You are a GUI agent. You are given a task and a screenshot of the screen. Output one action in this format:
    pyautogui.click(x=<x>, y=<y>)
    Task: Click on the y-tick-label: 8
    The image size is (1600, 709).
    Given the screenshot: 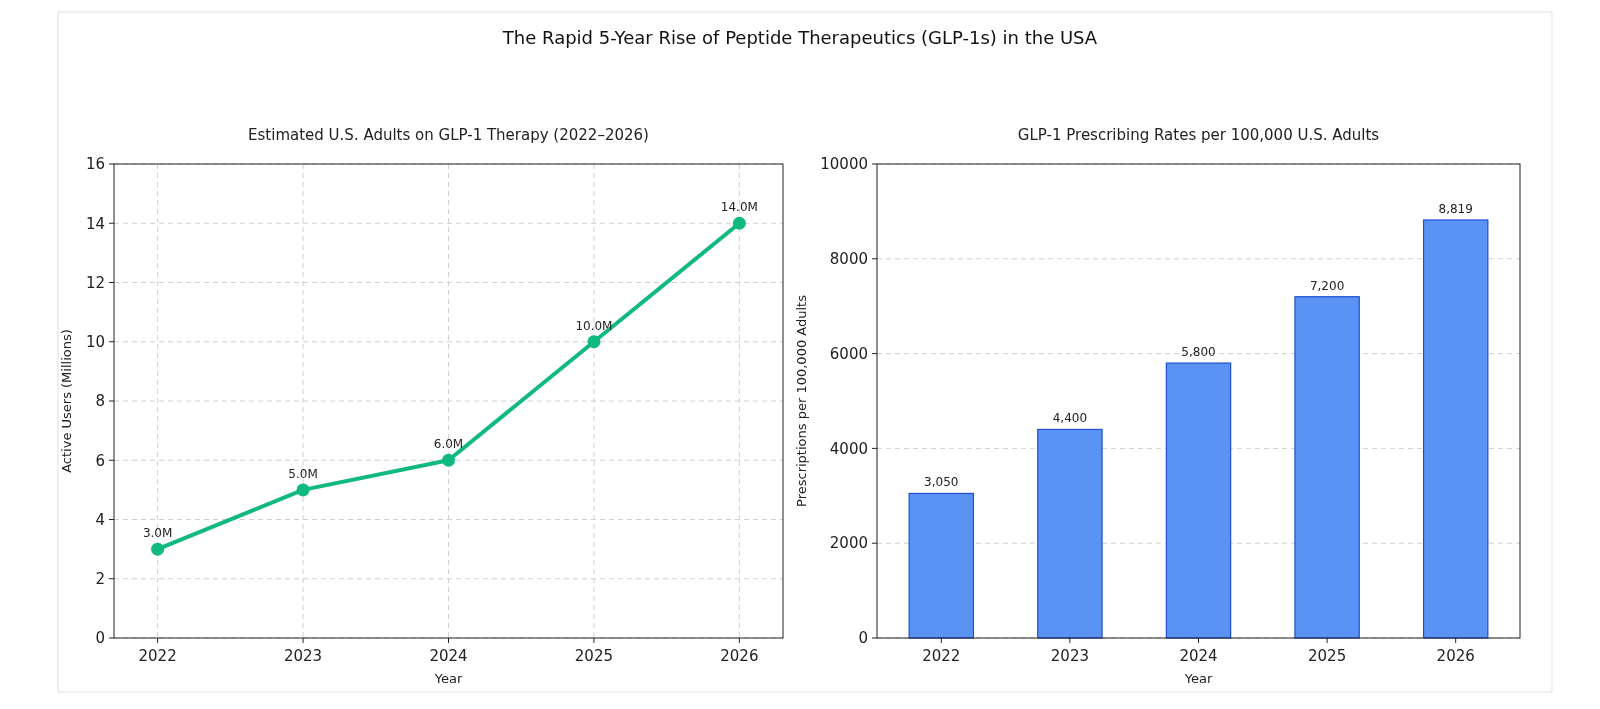 What is the action you would take?
    pyautogui.click(x=100, y=401)
    